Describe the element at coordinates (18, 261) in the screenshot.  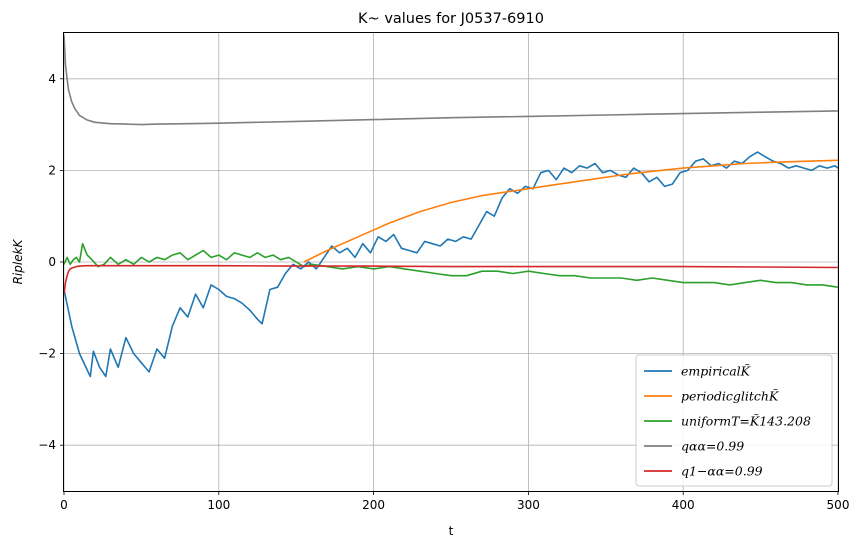
I see `y-axis-label: RiplekK` at that location.